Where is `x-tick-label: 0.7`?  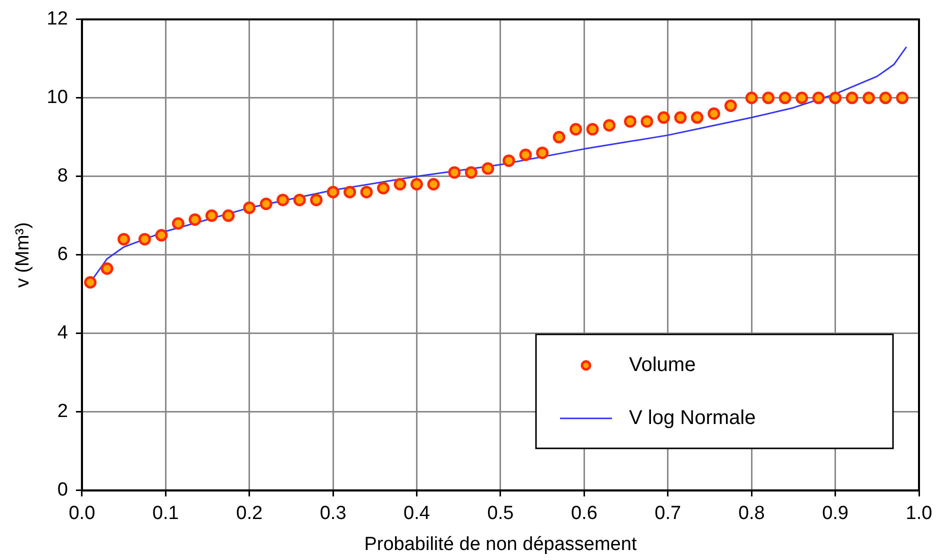
x-tick-label: 0.7 is located at coordinates (668, 513).